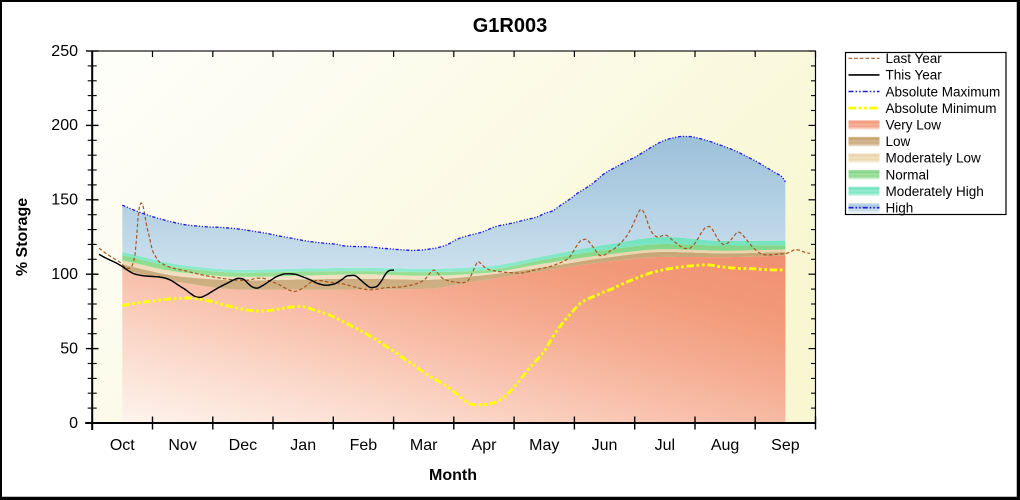 This screenshot has width=1020, height=500. Describe the element at coordinates (424, 445) in the screenshot. I see `svg-text: Mar` at that location.